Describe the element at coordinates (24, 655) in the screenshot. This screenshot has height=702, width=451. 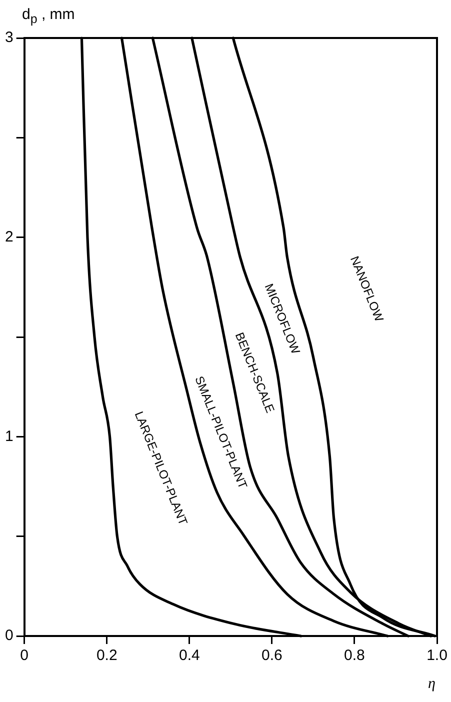
I see `x-tick-label: 0` at that location.